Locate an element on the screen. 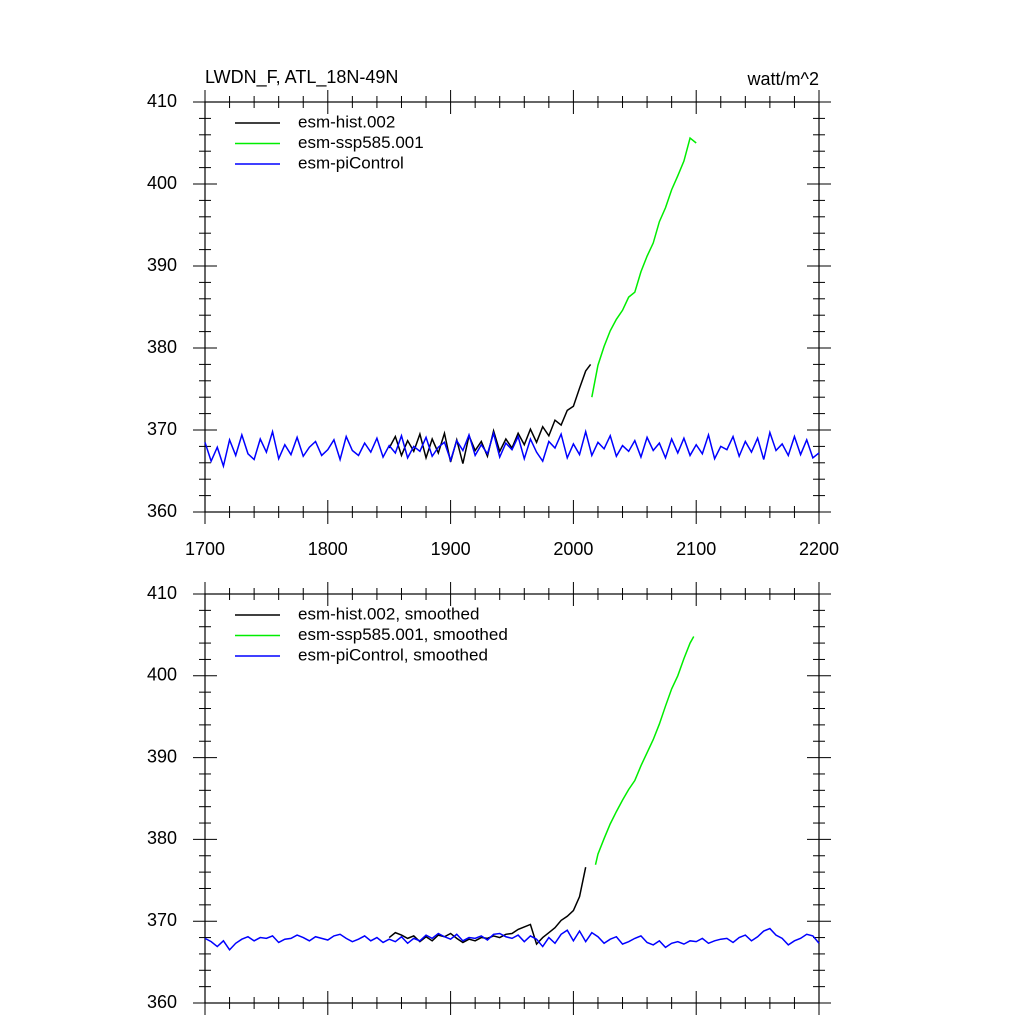 The height and width of the screenshot is (1024, 1024). x-tick-label: 2100 is located at coordinates (696, 549).